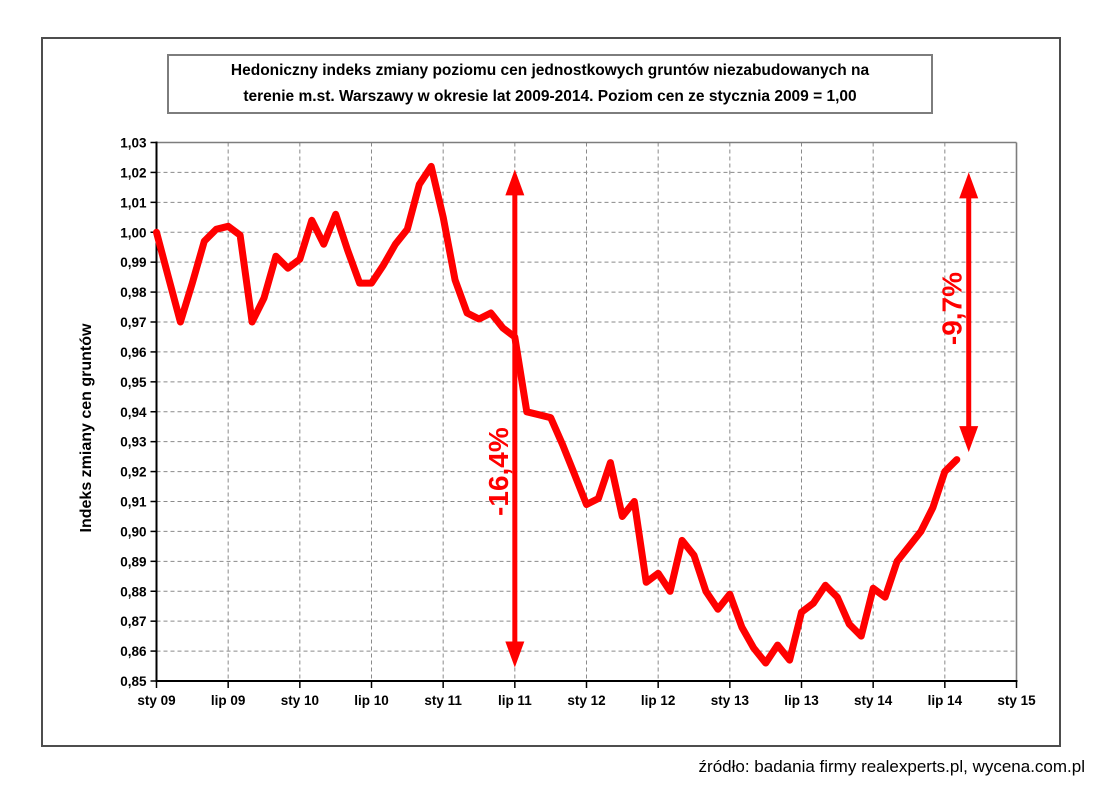 The height and width of the screenshot is (787, 1103). Describe the element at coordinates (586, 700) in the screenshot. I see `x-tick-label: sty 12` at that location.